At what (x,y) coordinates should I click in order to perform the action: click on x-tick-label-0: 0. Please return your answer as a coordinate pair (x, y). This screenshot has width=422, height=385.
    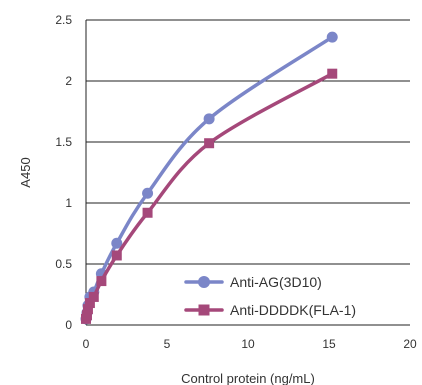
    Looking at the image, I should click on (86, 344).